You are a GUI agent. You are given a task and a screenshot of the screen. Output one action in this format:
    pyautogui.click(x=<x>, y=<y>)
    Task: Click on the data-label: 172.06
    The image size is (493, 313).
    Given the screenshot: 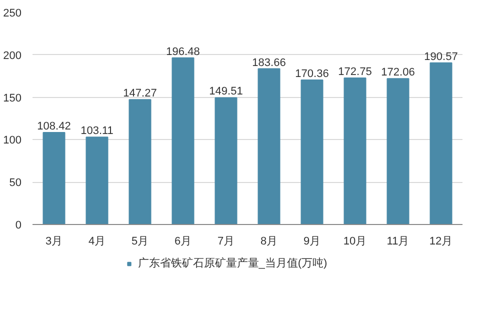 What is the action you would take?
    pyautogui.click(x=398, y=72)
    